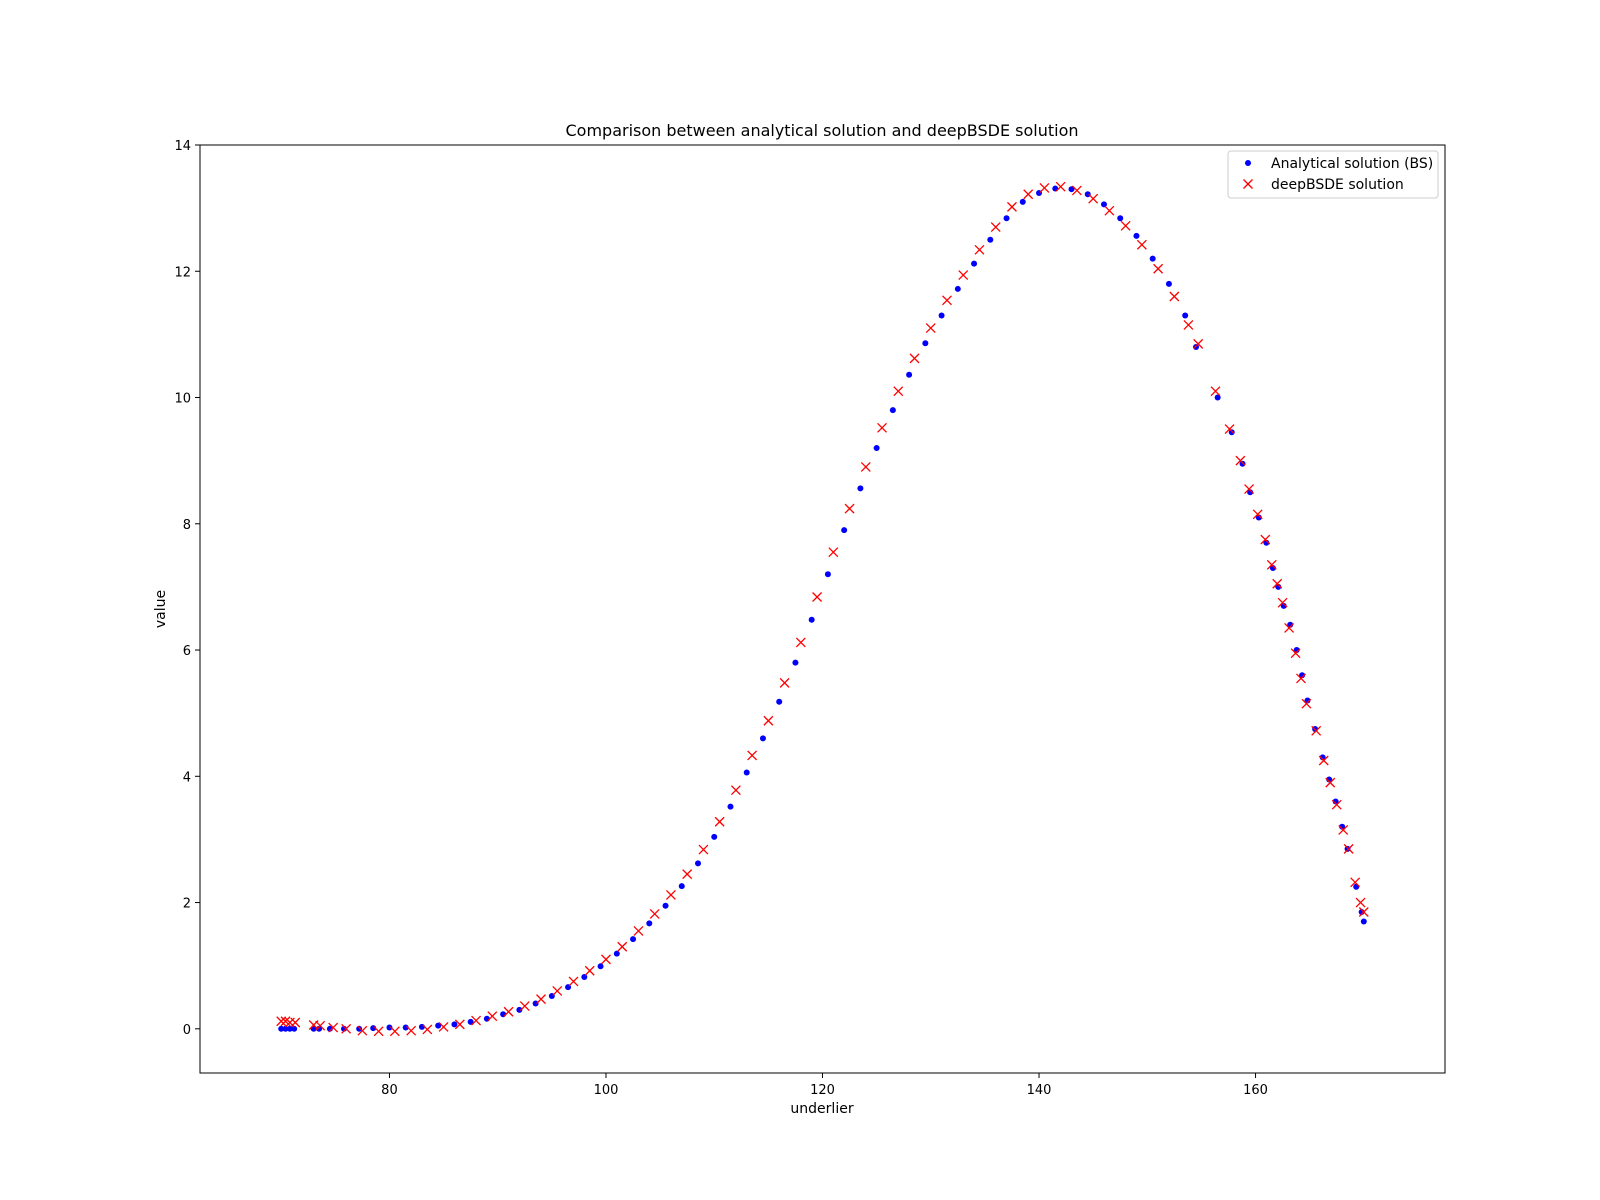 The image size is (1600, 1200). I want to click on y-axis-label: value, so click(161, 609).